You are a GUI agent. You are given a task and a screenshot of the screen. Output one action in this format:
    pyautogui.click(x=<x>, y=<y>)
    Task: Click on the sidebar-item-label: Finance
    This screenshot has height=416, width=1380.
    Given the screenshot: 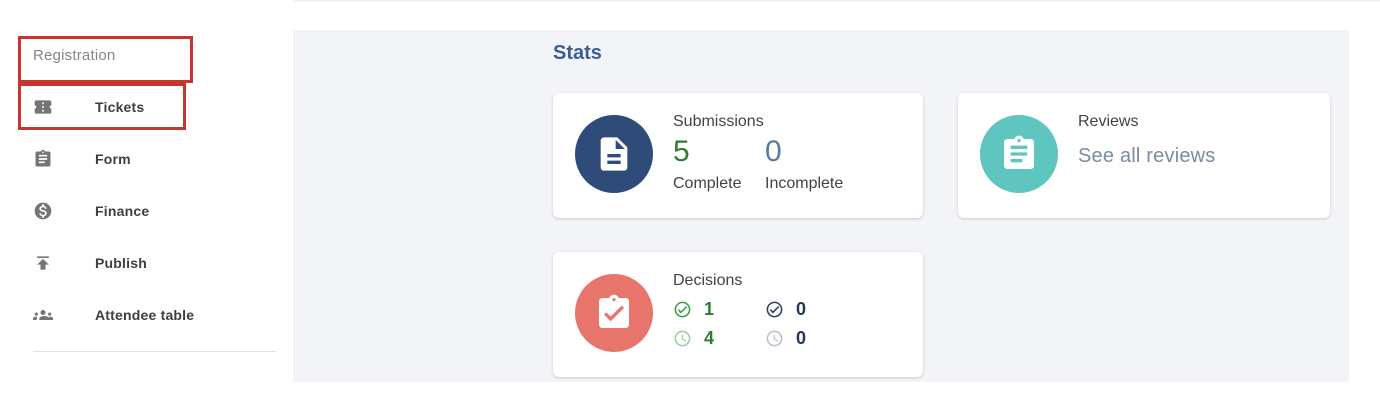 What is the action you would take?
    pyautogui.click(x=122, y=211)
    